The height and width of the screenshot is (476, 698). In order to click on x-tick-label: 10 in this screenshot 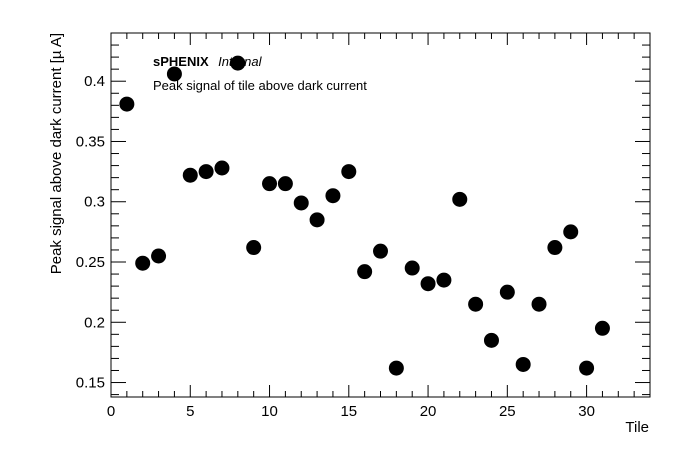, I will do `click(269, 411)`.